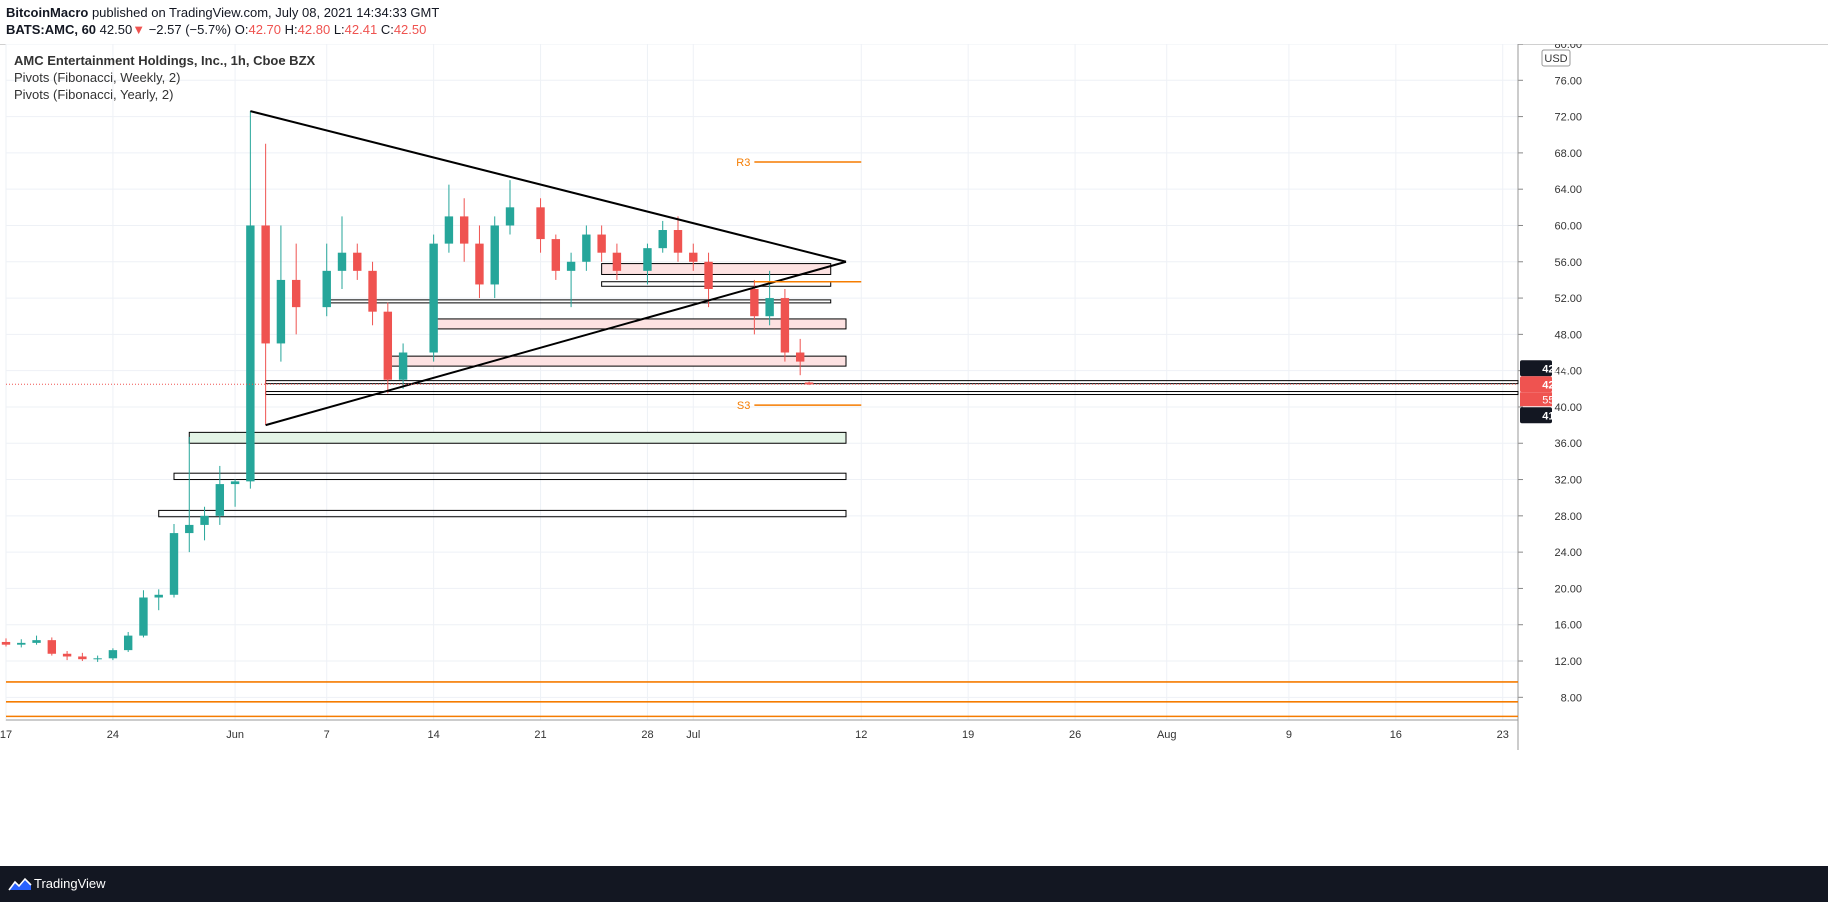 This screenshot has height=902, width=1828. I want to click on price-tag, so click(1536, 384).